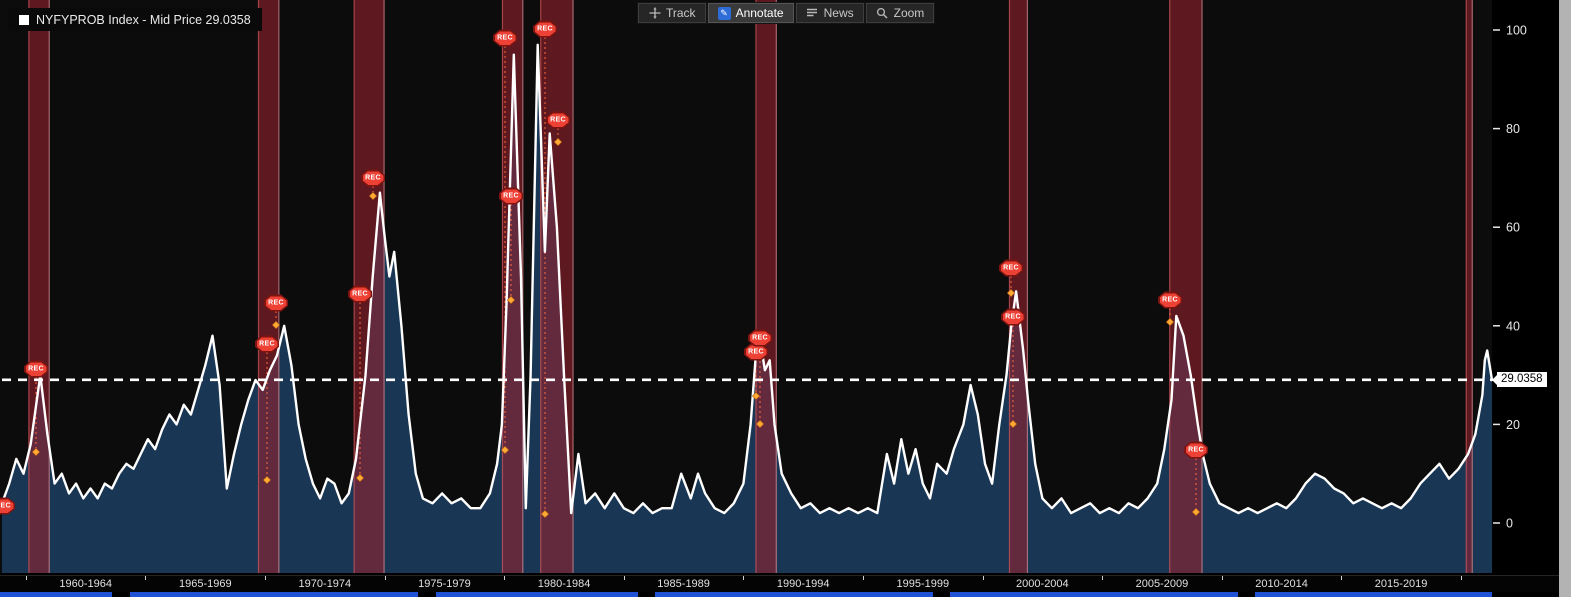 This screenshot has height=597, width=1571. Describe the element at coordinates (759, 13) in the screenshot. I see `annotate-button-label: Annotate` at that location.